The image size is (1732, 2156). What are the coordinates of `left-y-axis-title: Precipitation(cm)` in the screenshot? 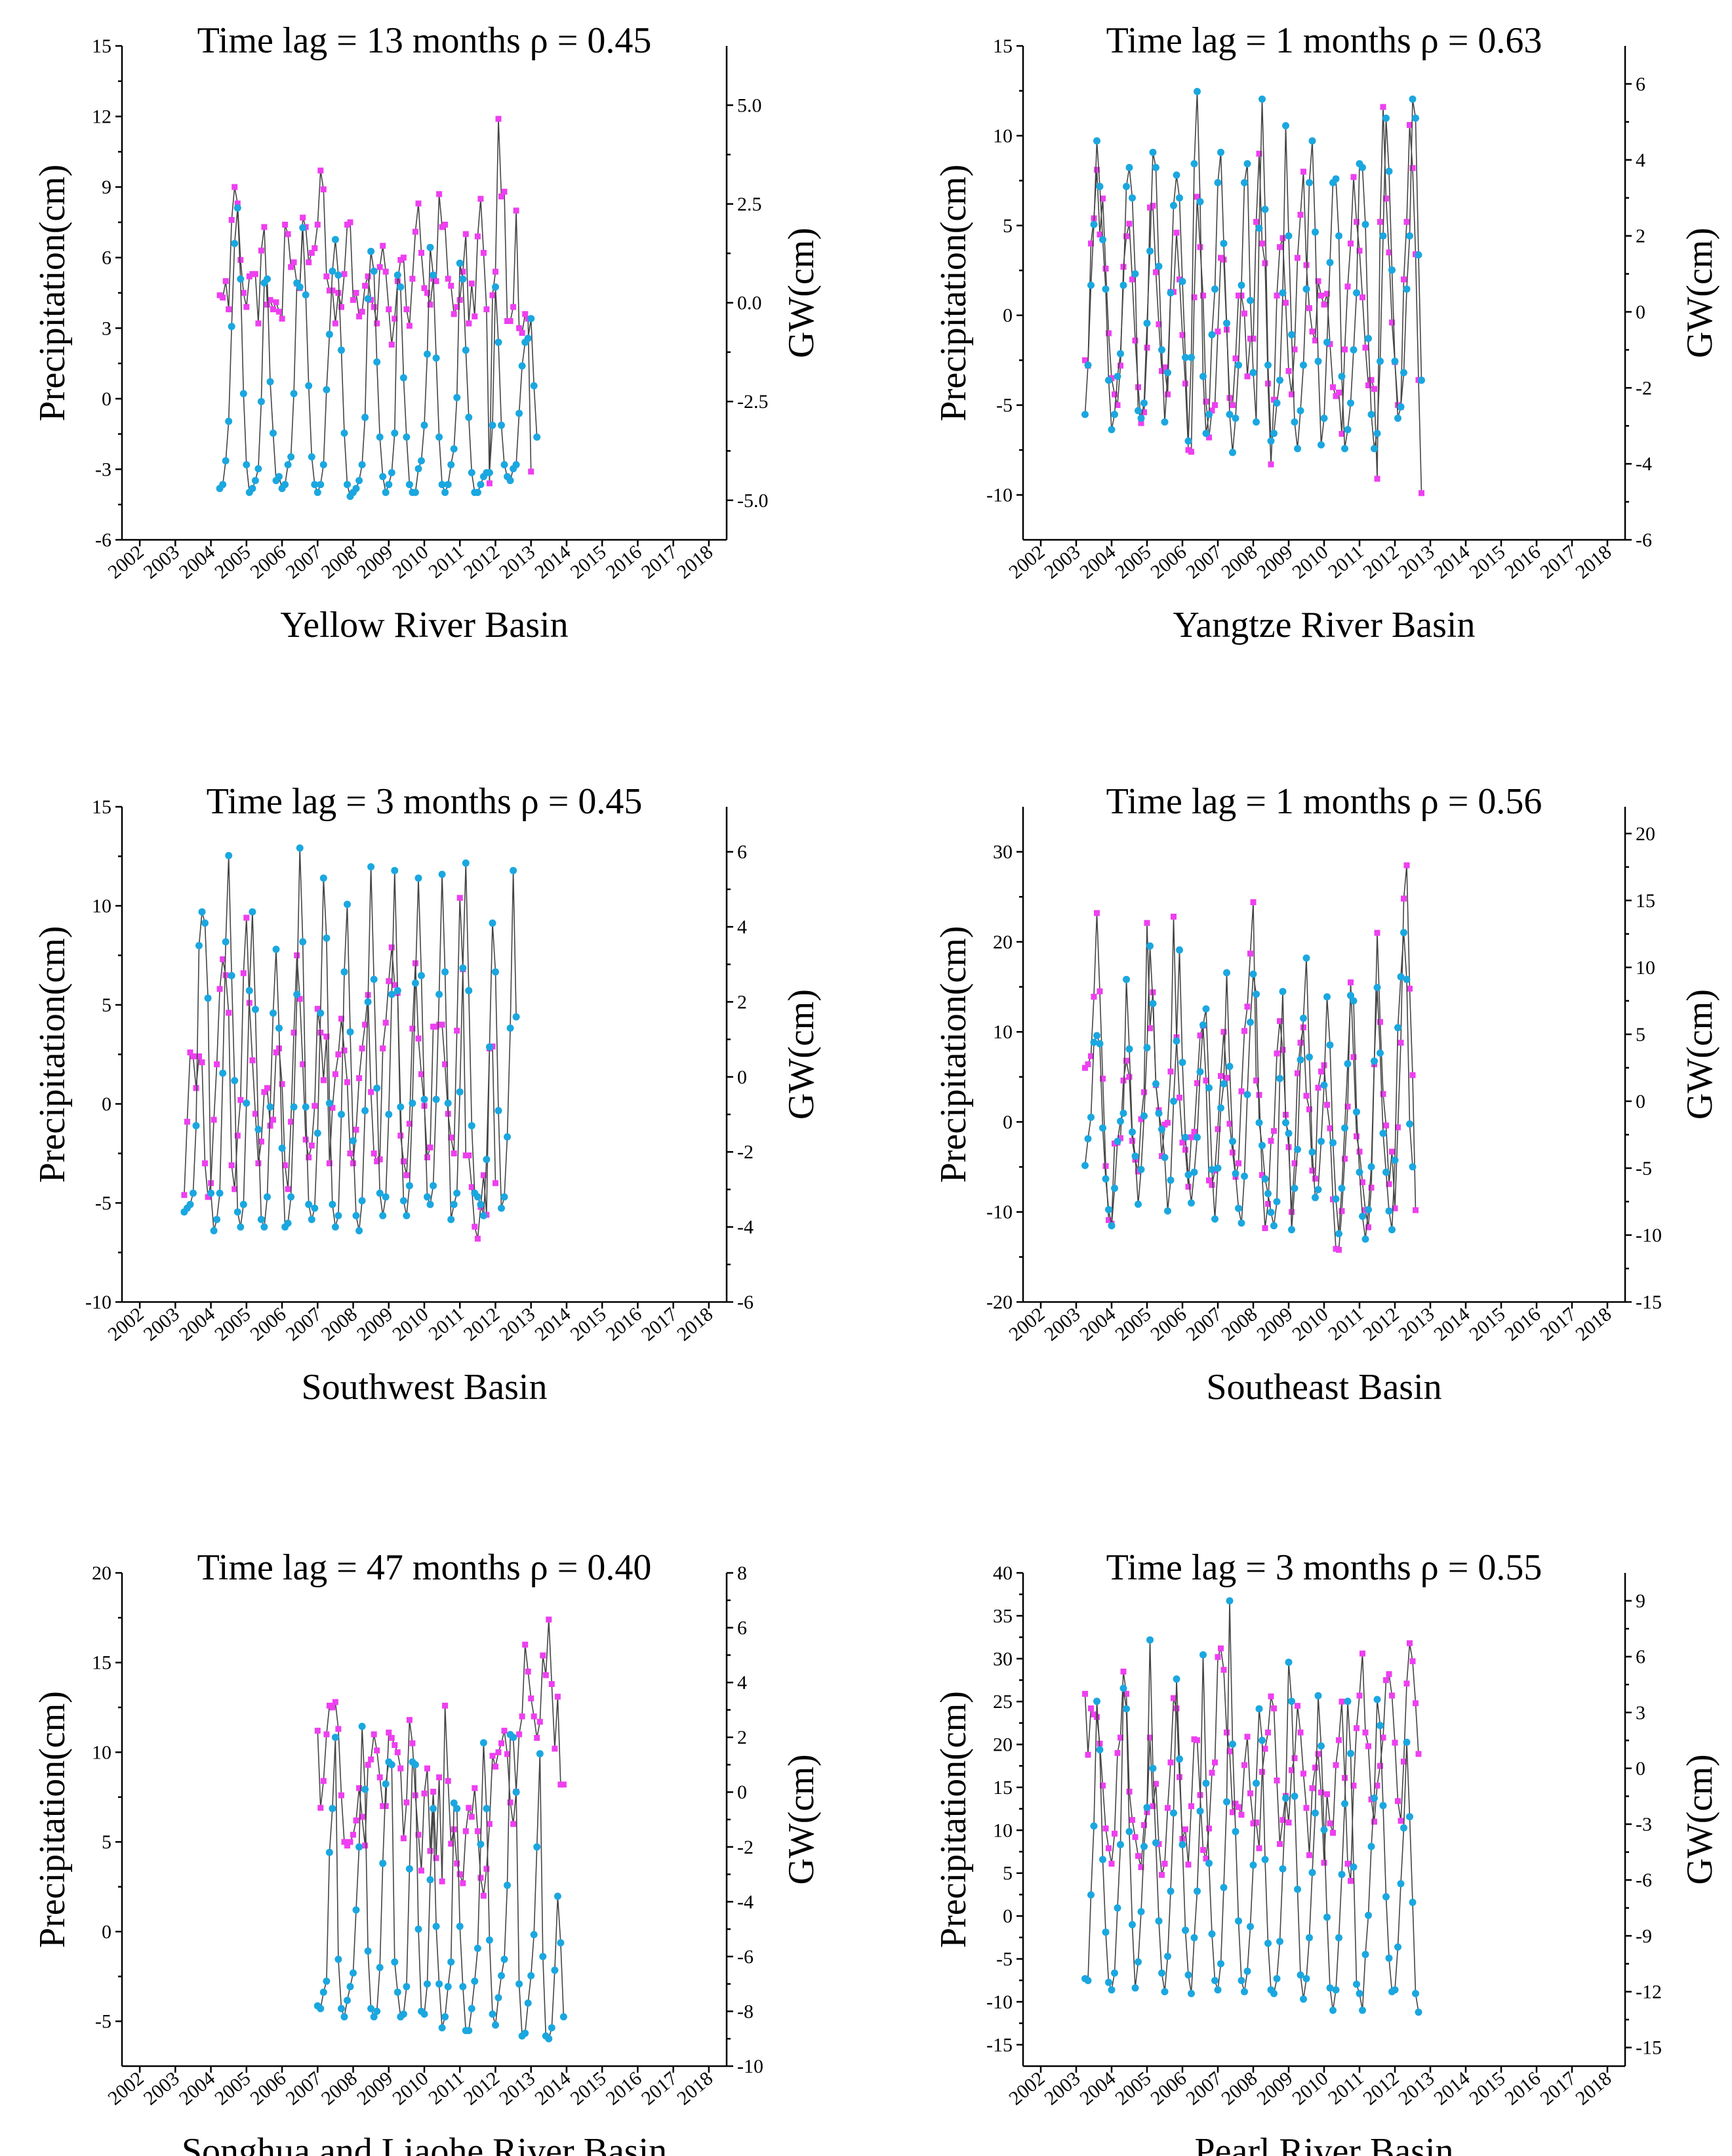 It's located at (954, 1819).